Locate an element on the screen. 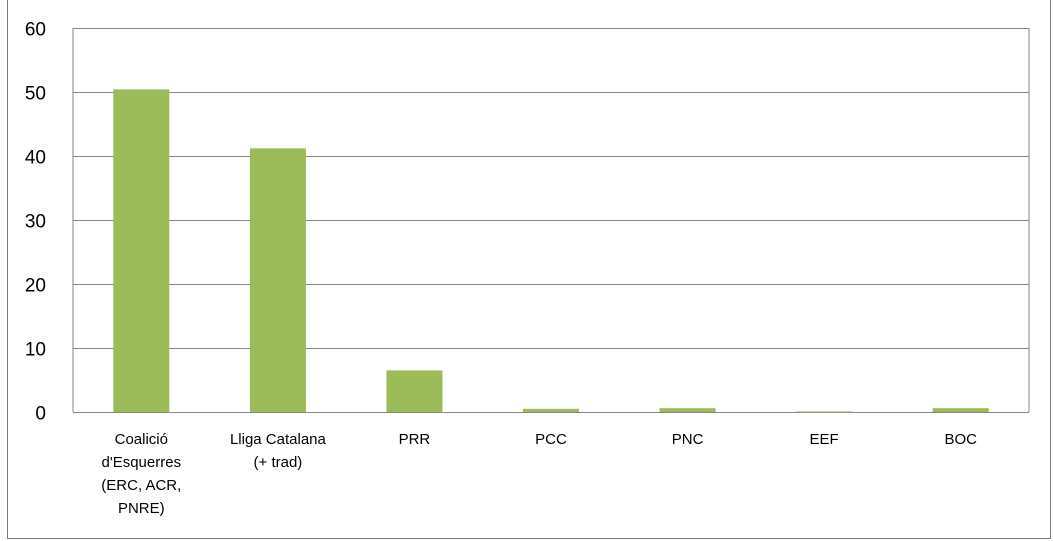  x-category-label: PNC is located at coordinates (688, 439).